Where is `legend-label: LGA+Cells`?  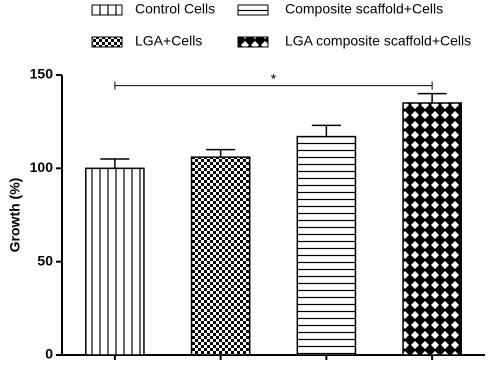 legend-label: LGA+Cells is located at coordinates (168, 41).